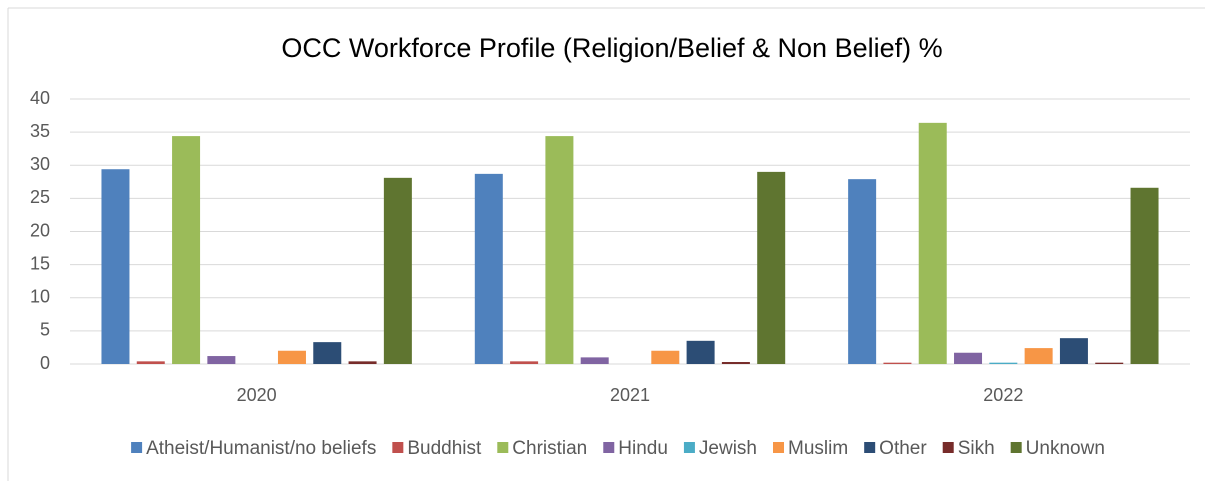 Image resolution: width=1205 pixels, height=481 pixels. Describe the element at coordinates (40, 197) in the screenshot. I see `y-tick-label: 25` at that location.